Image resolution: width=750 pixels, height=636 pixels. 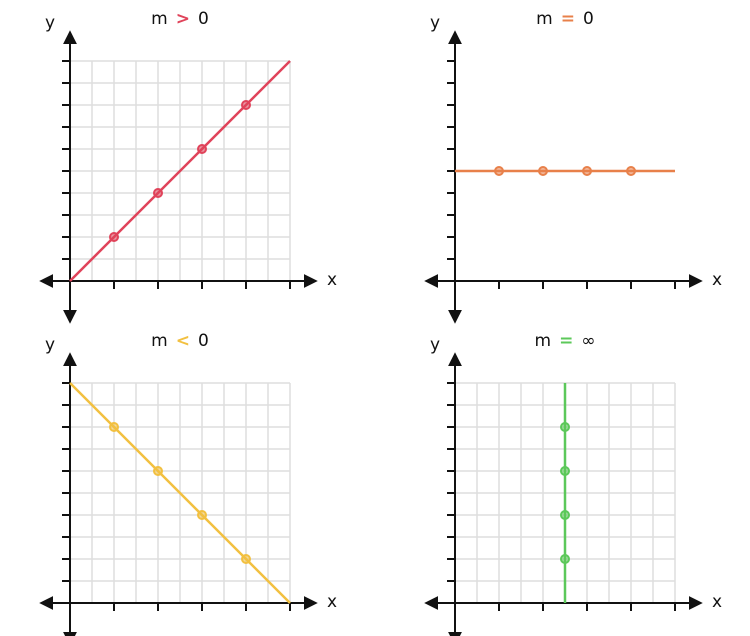 What do you see at coordinates (183, 19) in the screenshot?
I see `title-part: >` at bounding box center [183, 19].